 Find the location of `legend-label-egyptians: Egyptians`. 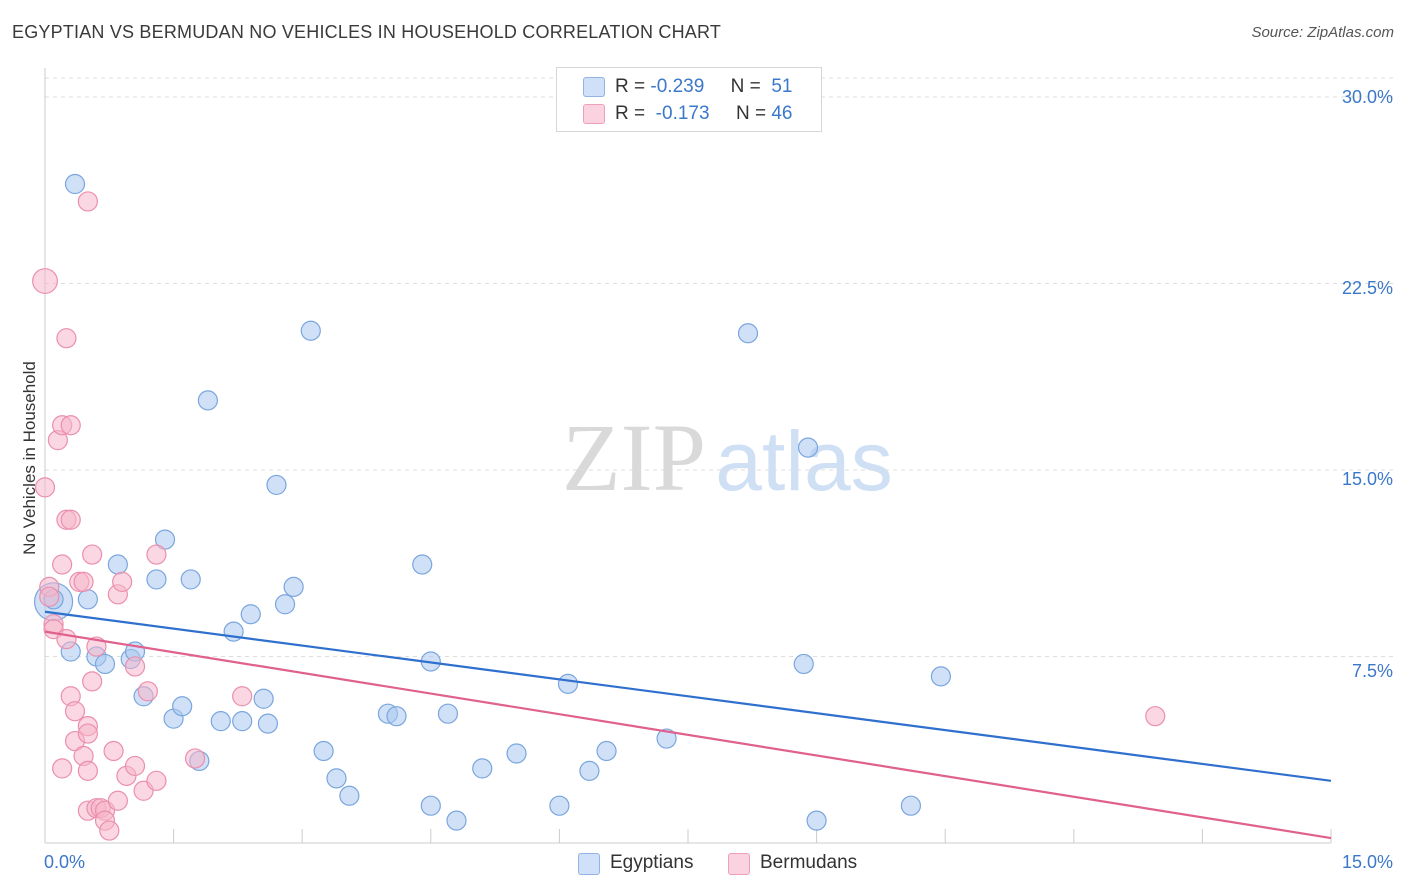

legend-label-egyptians: Egyptians is located at coordinates (652, 862).